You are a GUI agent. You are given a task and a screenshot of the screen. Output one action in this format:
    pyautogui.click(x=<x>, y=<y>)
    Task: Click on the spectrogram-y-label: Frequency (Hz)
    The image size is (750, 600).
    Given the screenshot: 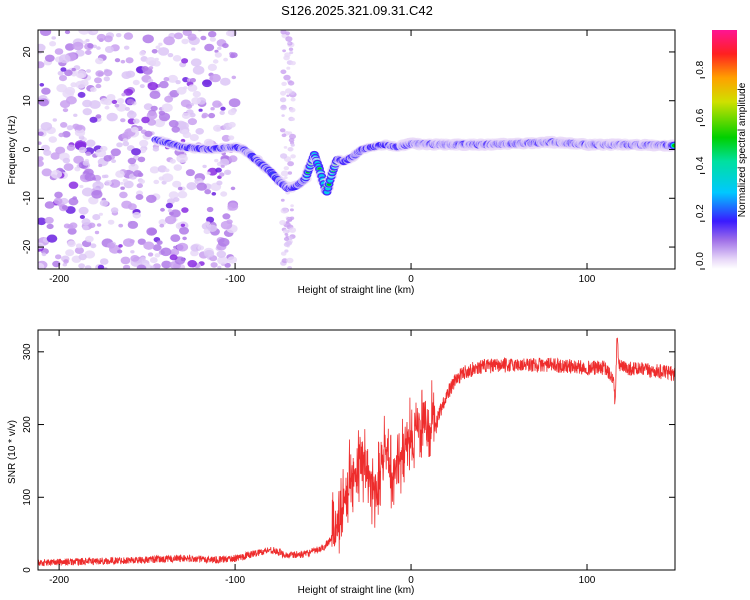 What is the action you would take?
    pyautogui.click(x=12, y=150)
    